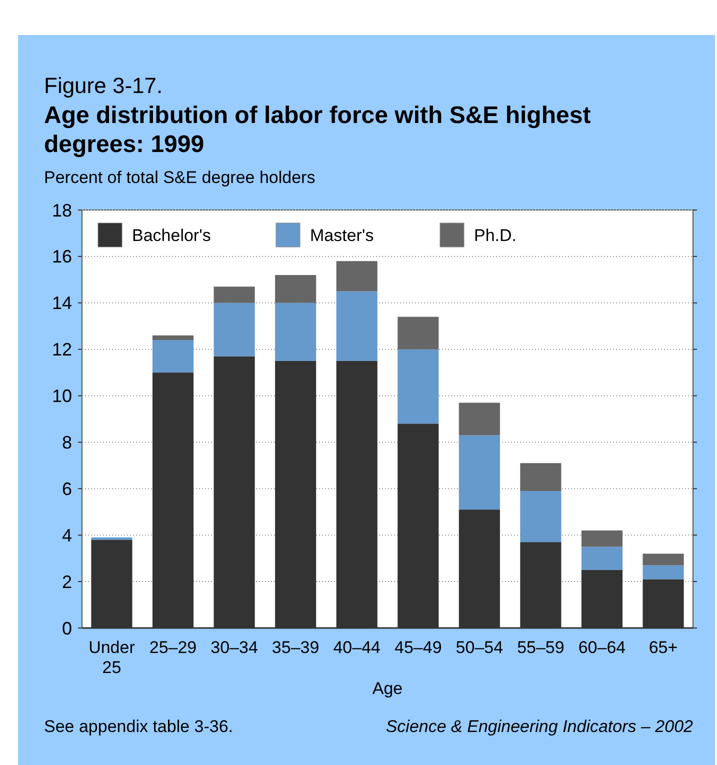 This screenshot has width=717, height=765. What do you see at coordinates (139, 726) in the screenshot?
I see `text: See appendix table 3-36.` at bounding box center [139, 726].